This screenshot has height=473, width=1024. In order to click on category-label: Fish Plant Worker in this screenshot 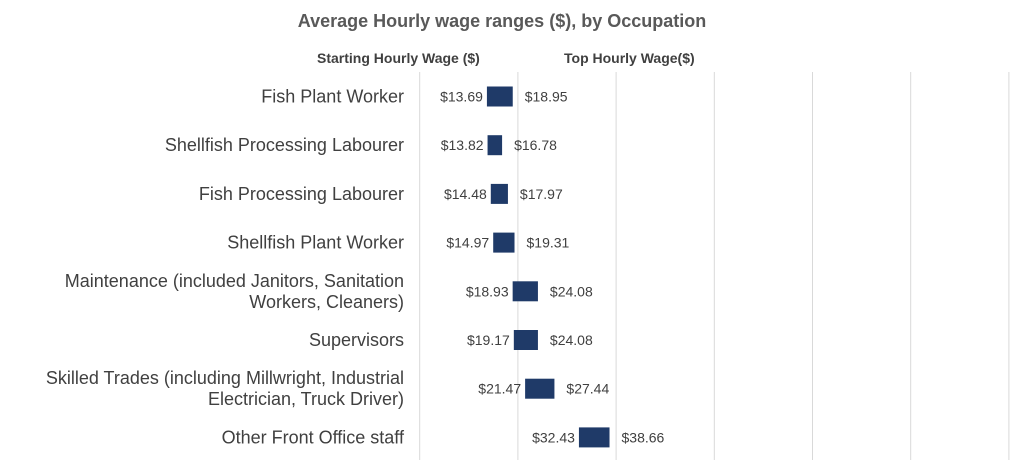, I will do `click(332, 97)`.